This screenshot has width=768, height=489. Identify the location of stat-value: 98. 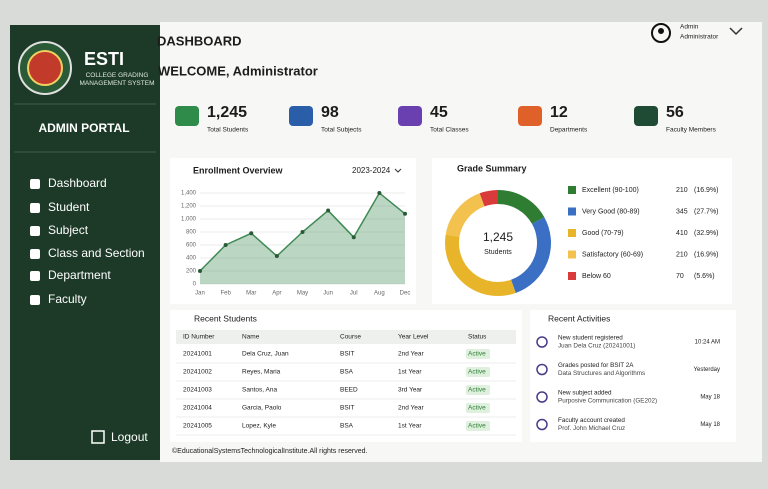
(330, 112).